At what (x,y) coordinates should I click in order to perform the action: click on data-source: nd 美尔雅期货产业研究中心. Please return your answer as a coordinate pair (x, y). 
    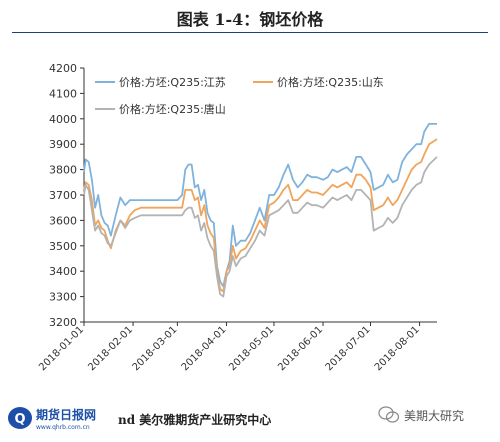
    Looking at the image, I should click on (195, 420).